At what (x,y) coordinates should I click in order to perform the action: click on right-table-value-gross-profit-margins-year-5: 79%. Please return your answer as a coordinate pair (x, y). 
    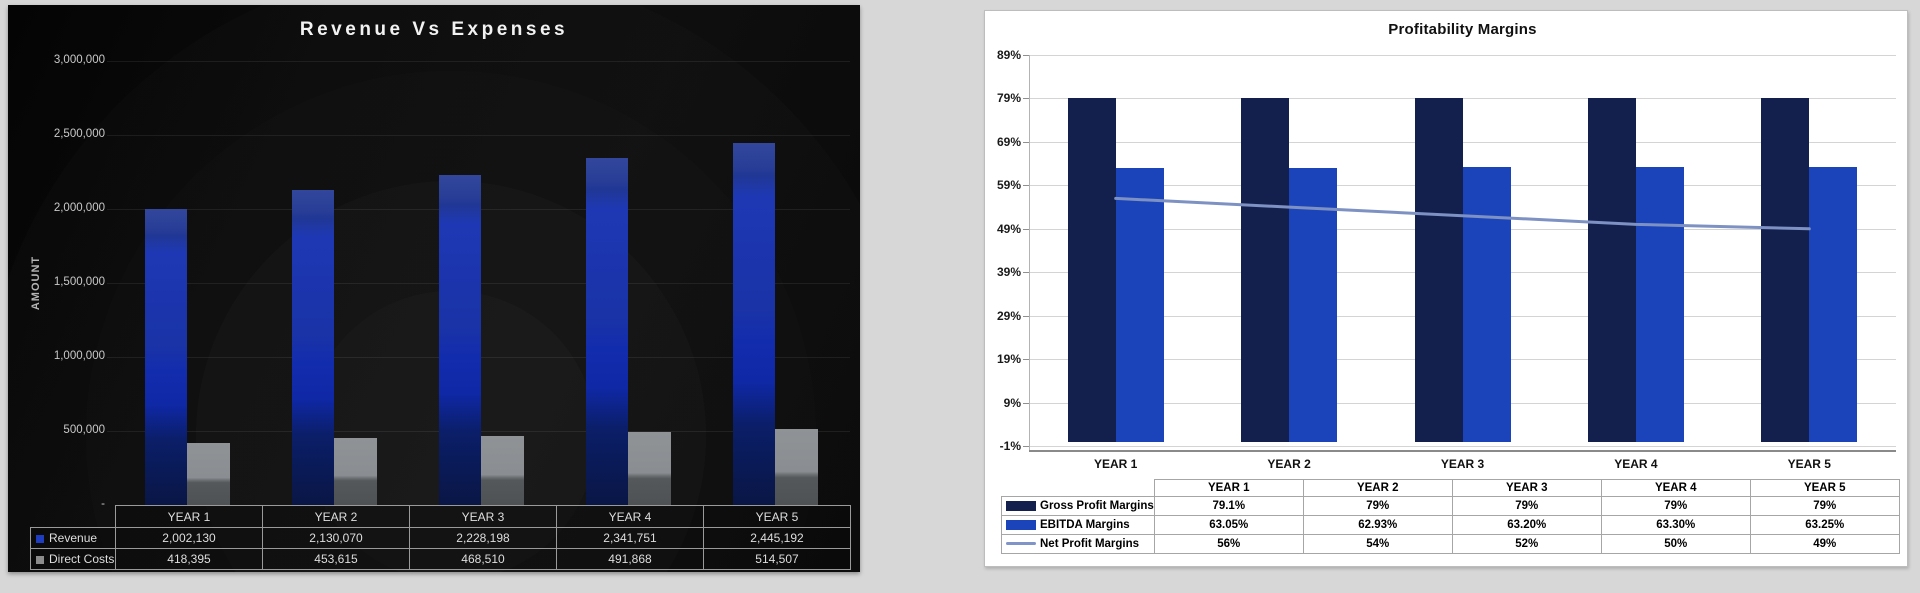
    Looking at the image, I should click on (1824, 506).